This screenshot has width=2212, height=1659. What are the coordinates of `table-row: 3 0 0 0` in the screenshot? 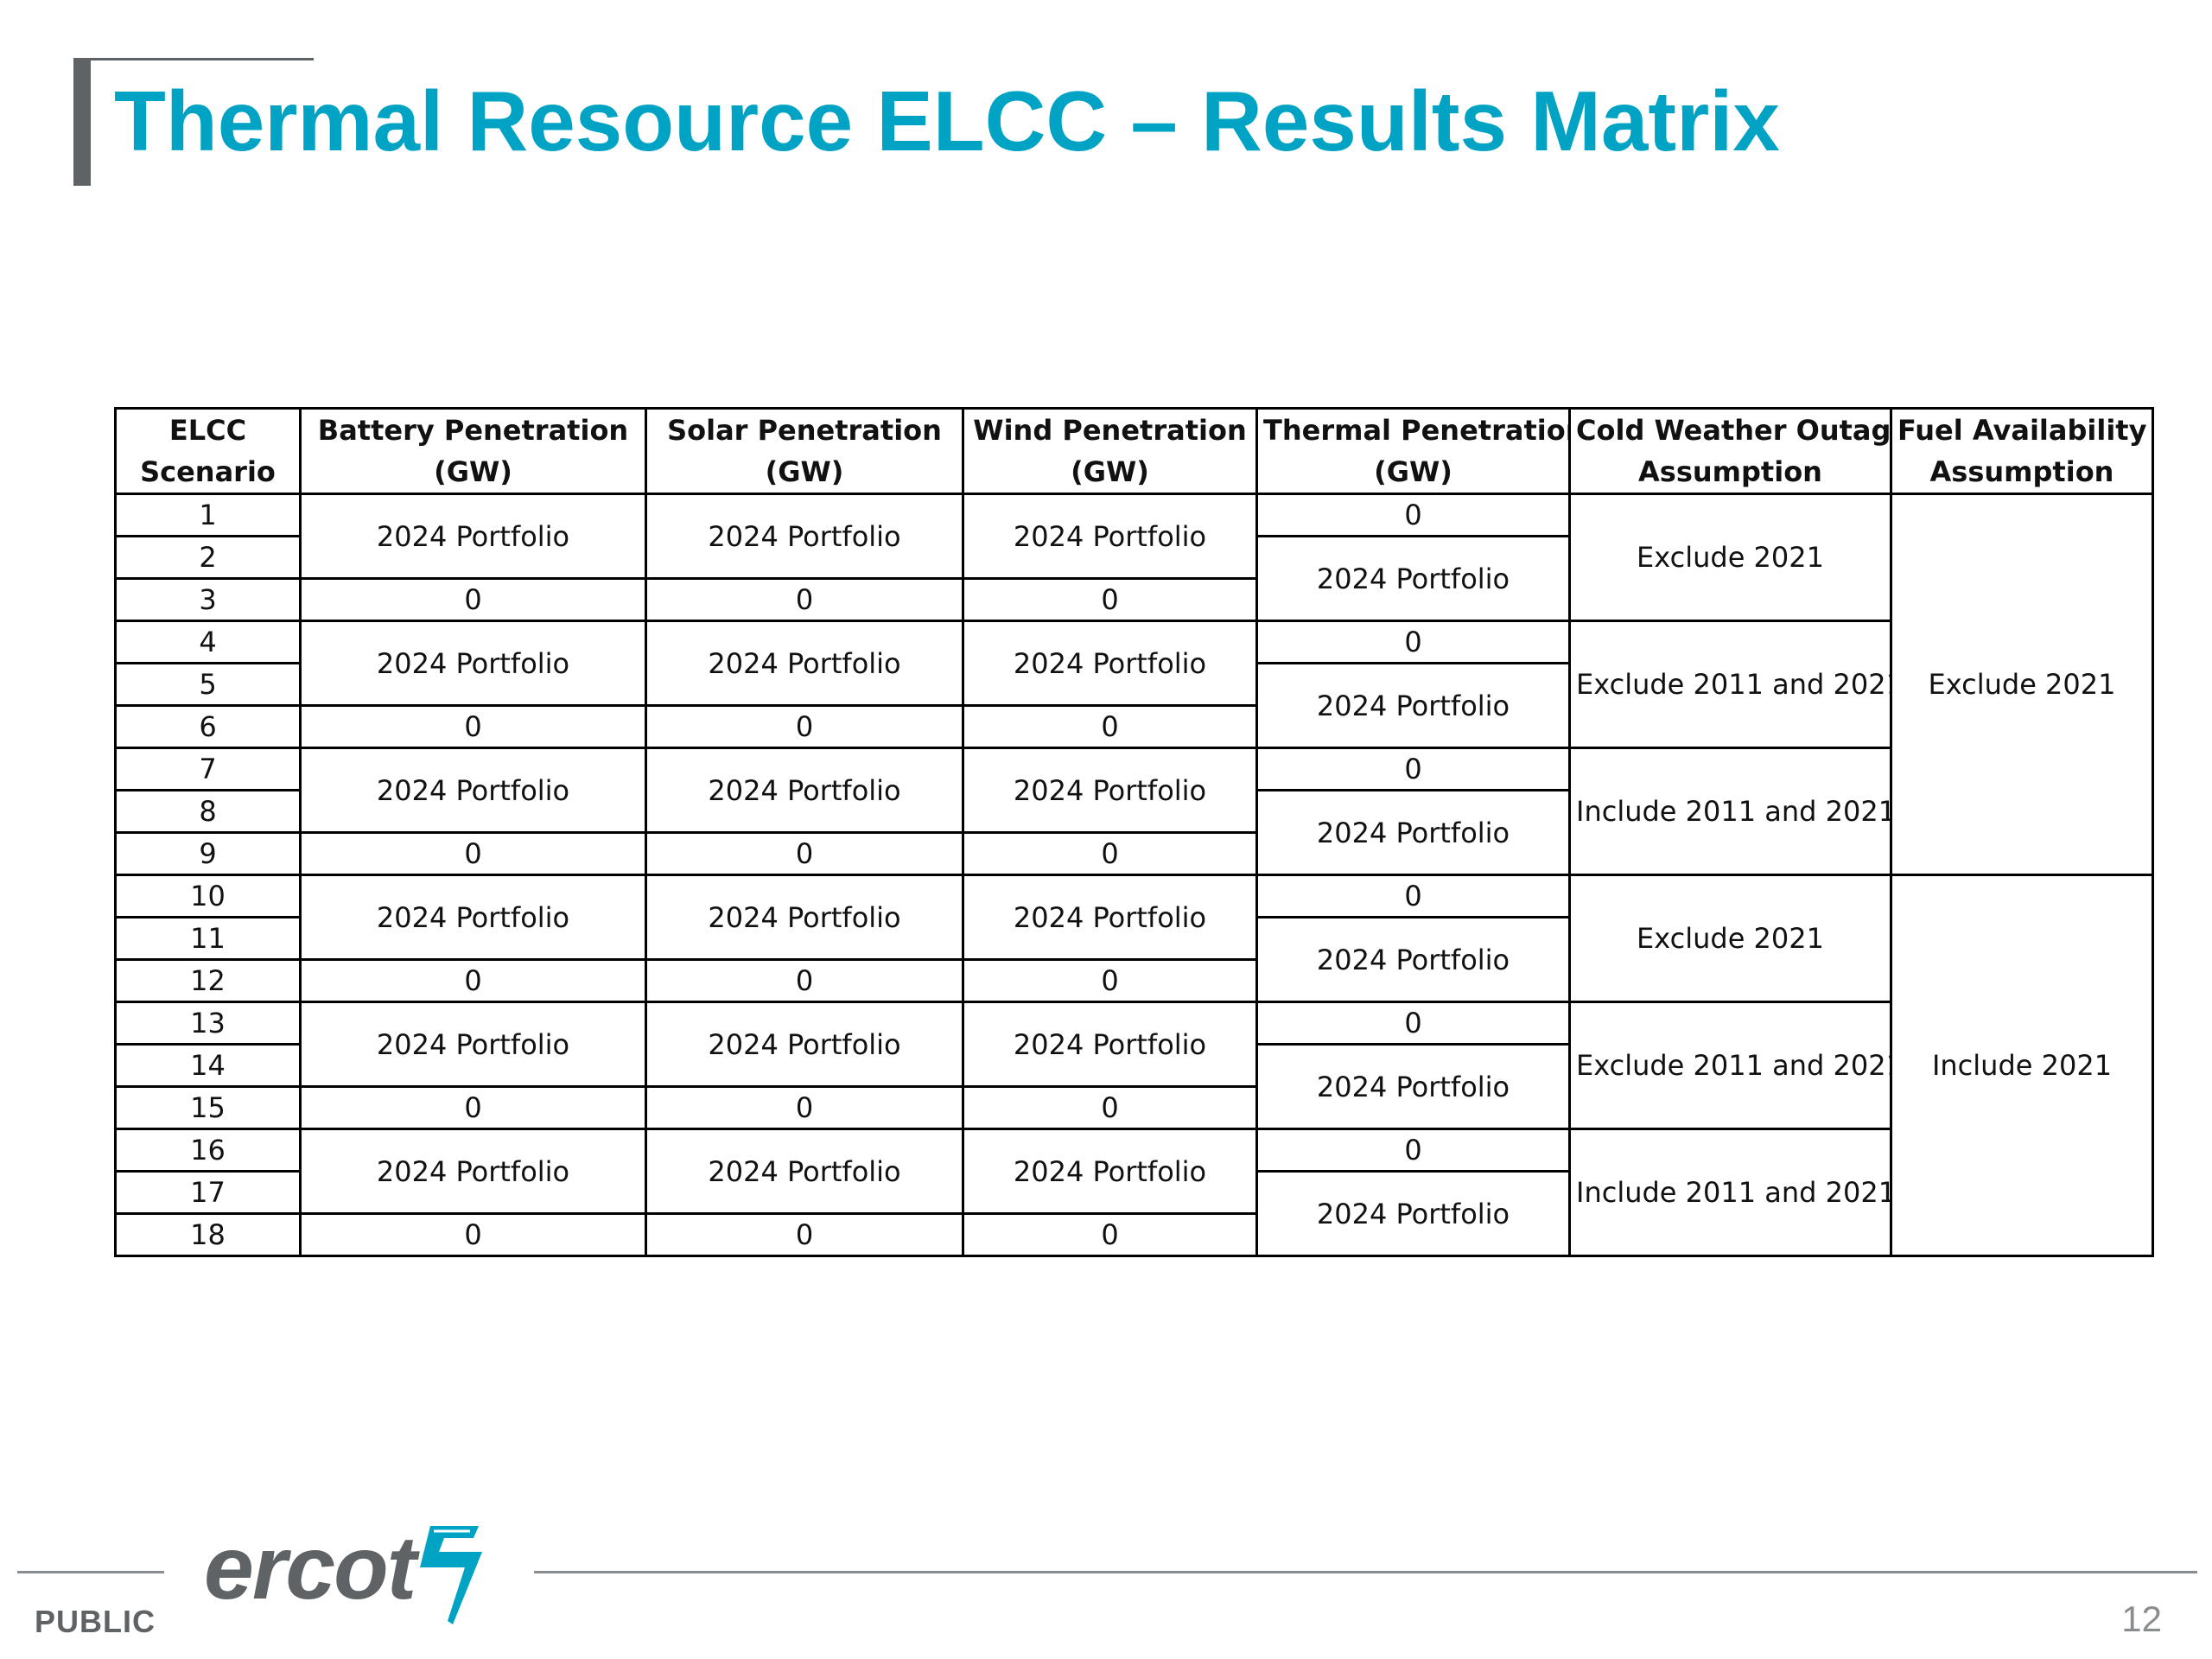 It's located at (1133, 599).